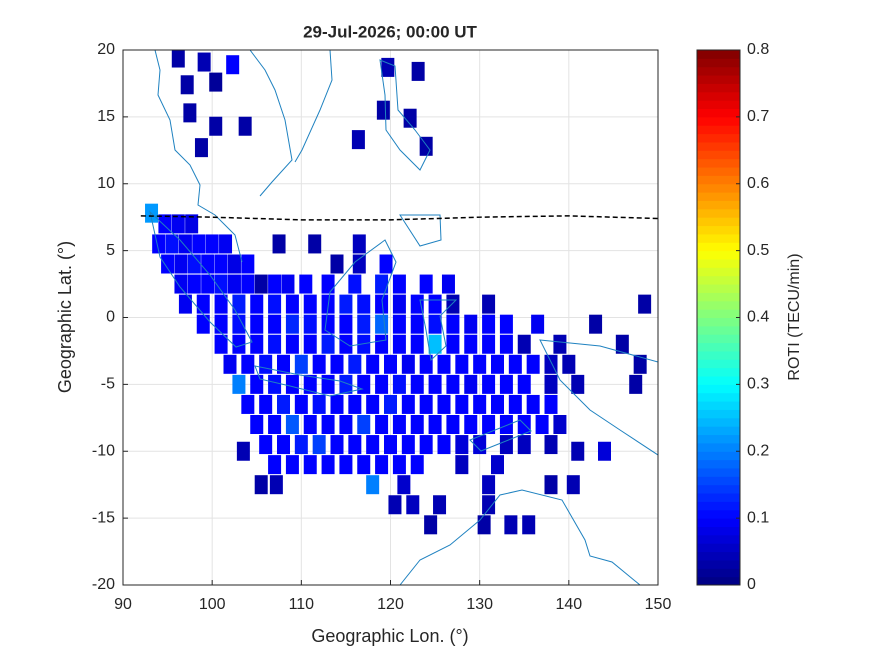  Describe the element at coordinates (65, 317) in the screenshot. I see `y-axis-label: Geographic Lat. (°)` at that location.